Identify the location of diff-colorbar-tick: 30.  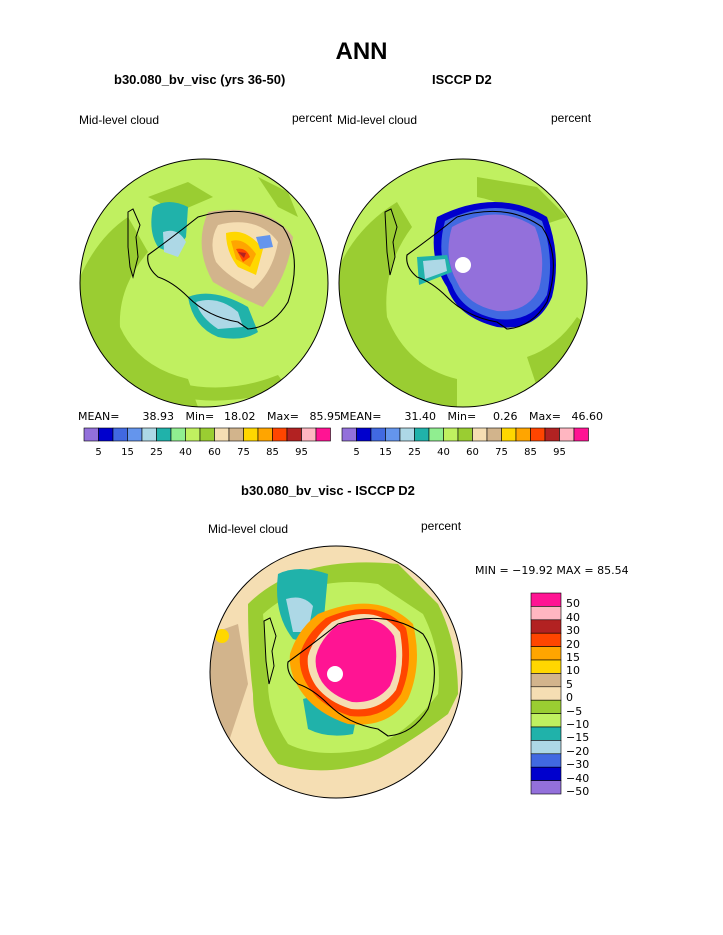
(573, 631).